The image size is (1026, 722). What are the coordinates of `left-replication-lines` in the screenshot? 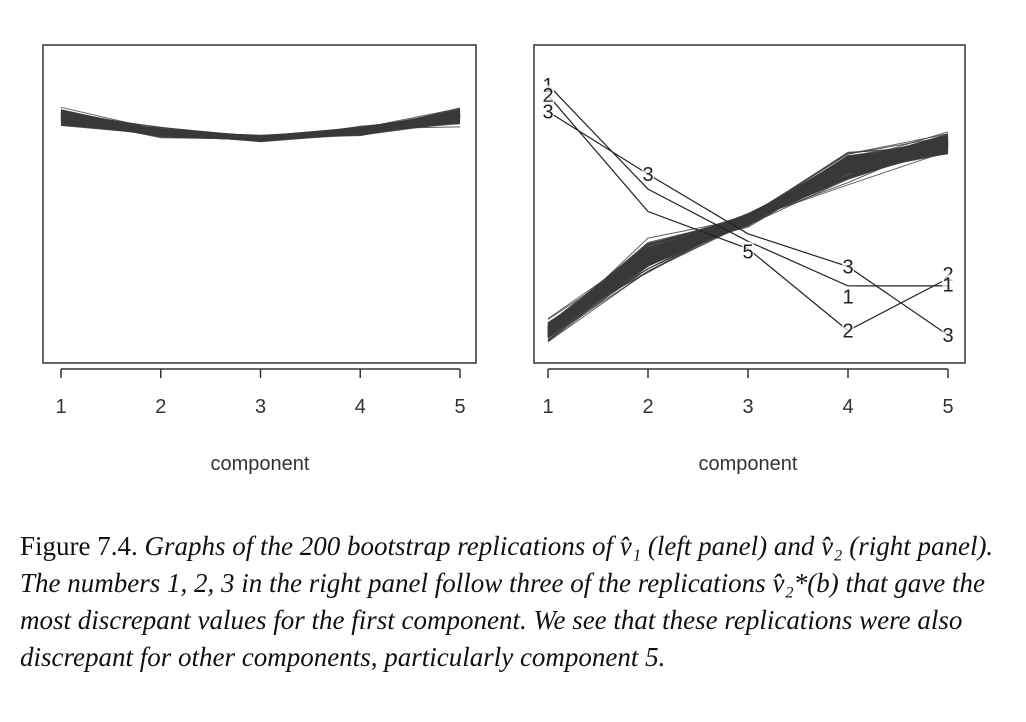 It's located at (260, 124).